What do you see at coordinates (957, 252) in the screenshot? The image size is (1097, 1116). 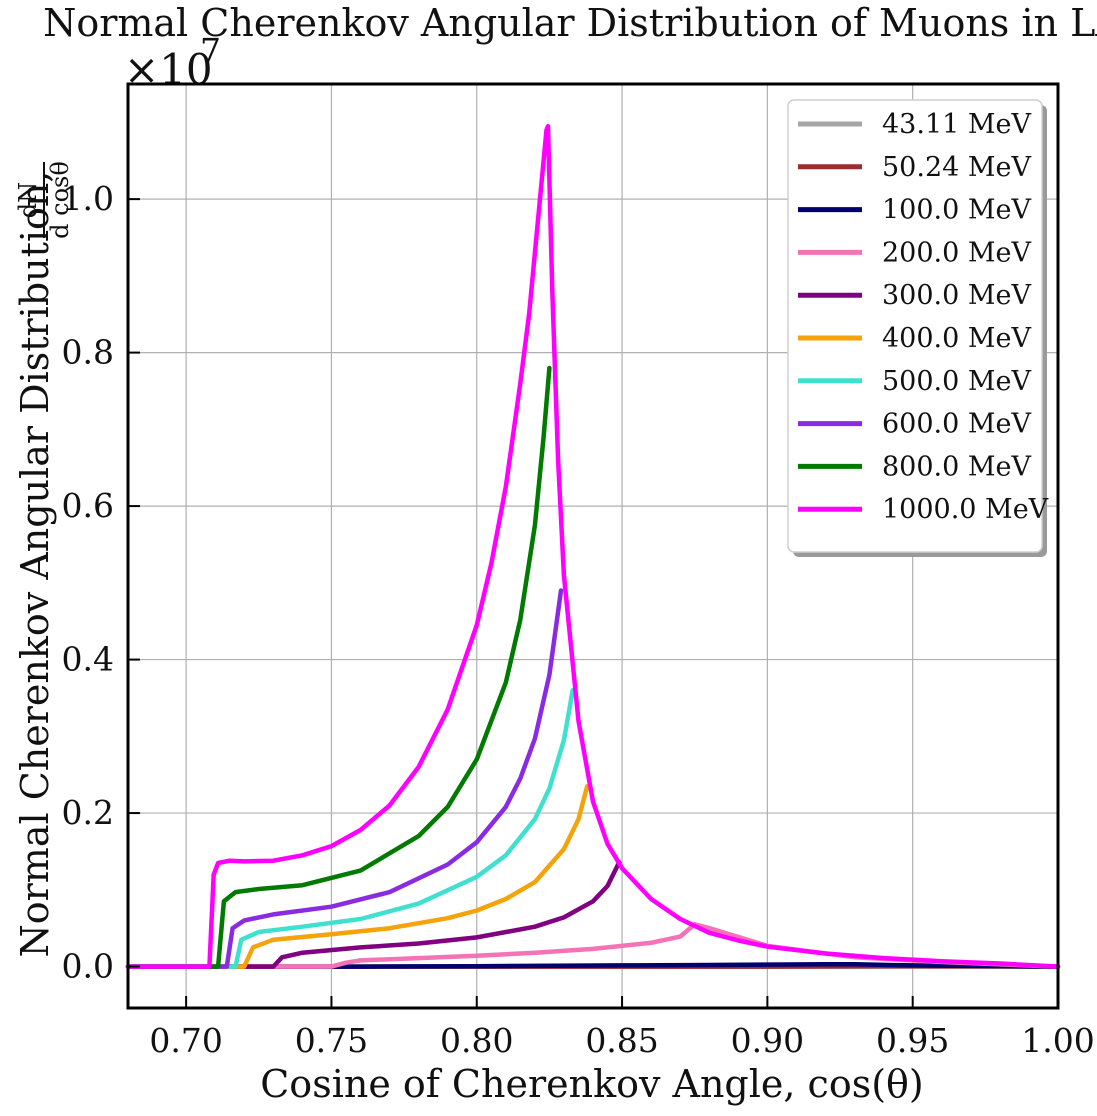 I see `legend-label: 200.0 MeV` at bounding box center [957, 252].